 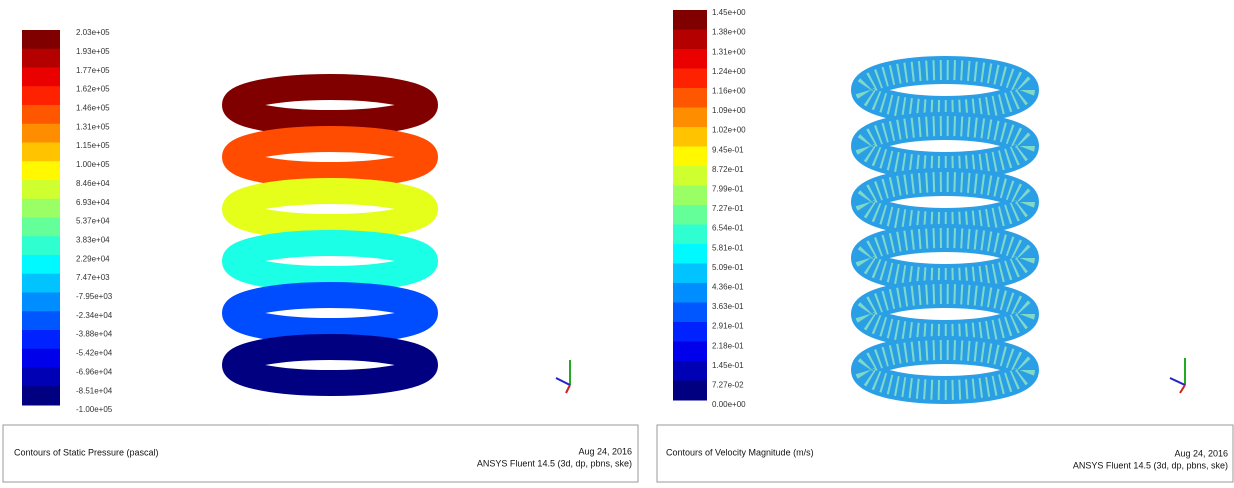 What do you see at coordinates (93, 70) in the screenshot?
I see `legend-label: 1.77e+05` at bounding box center [93, 70].